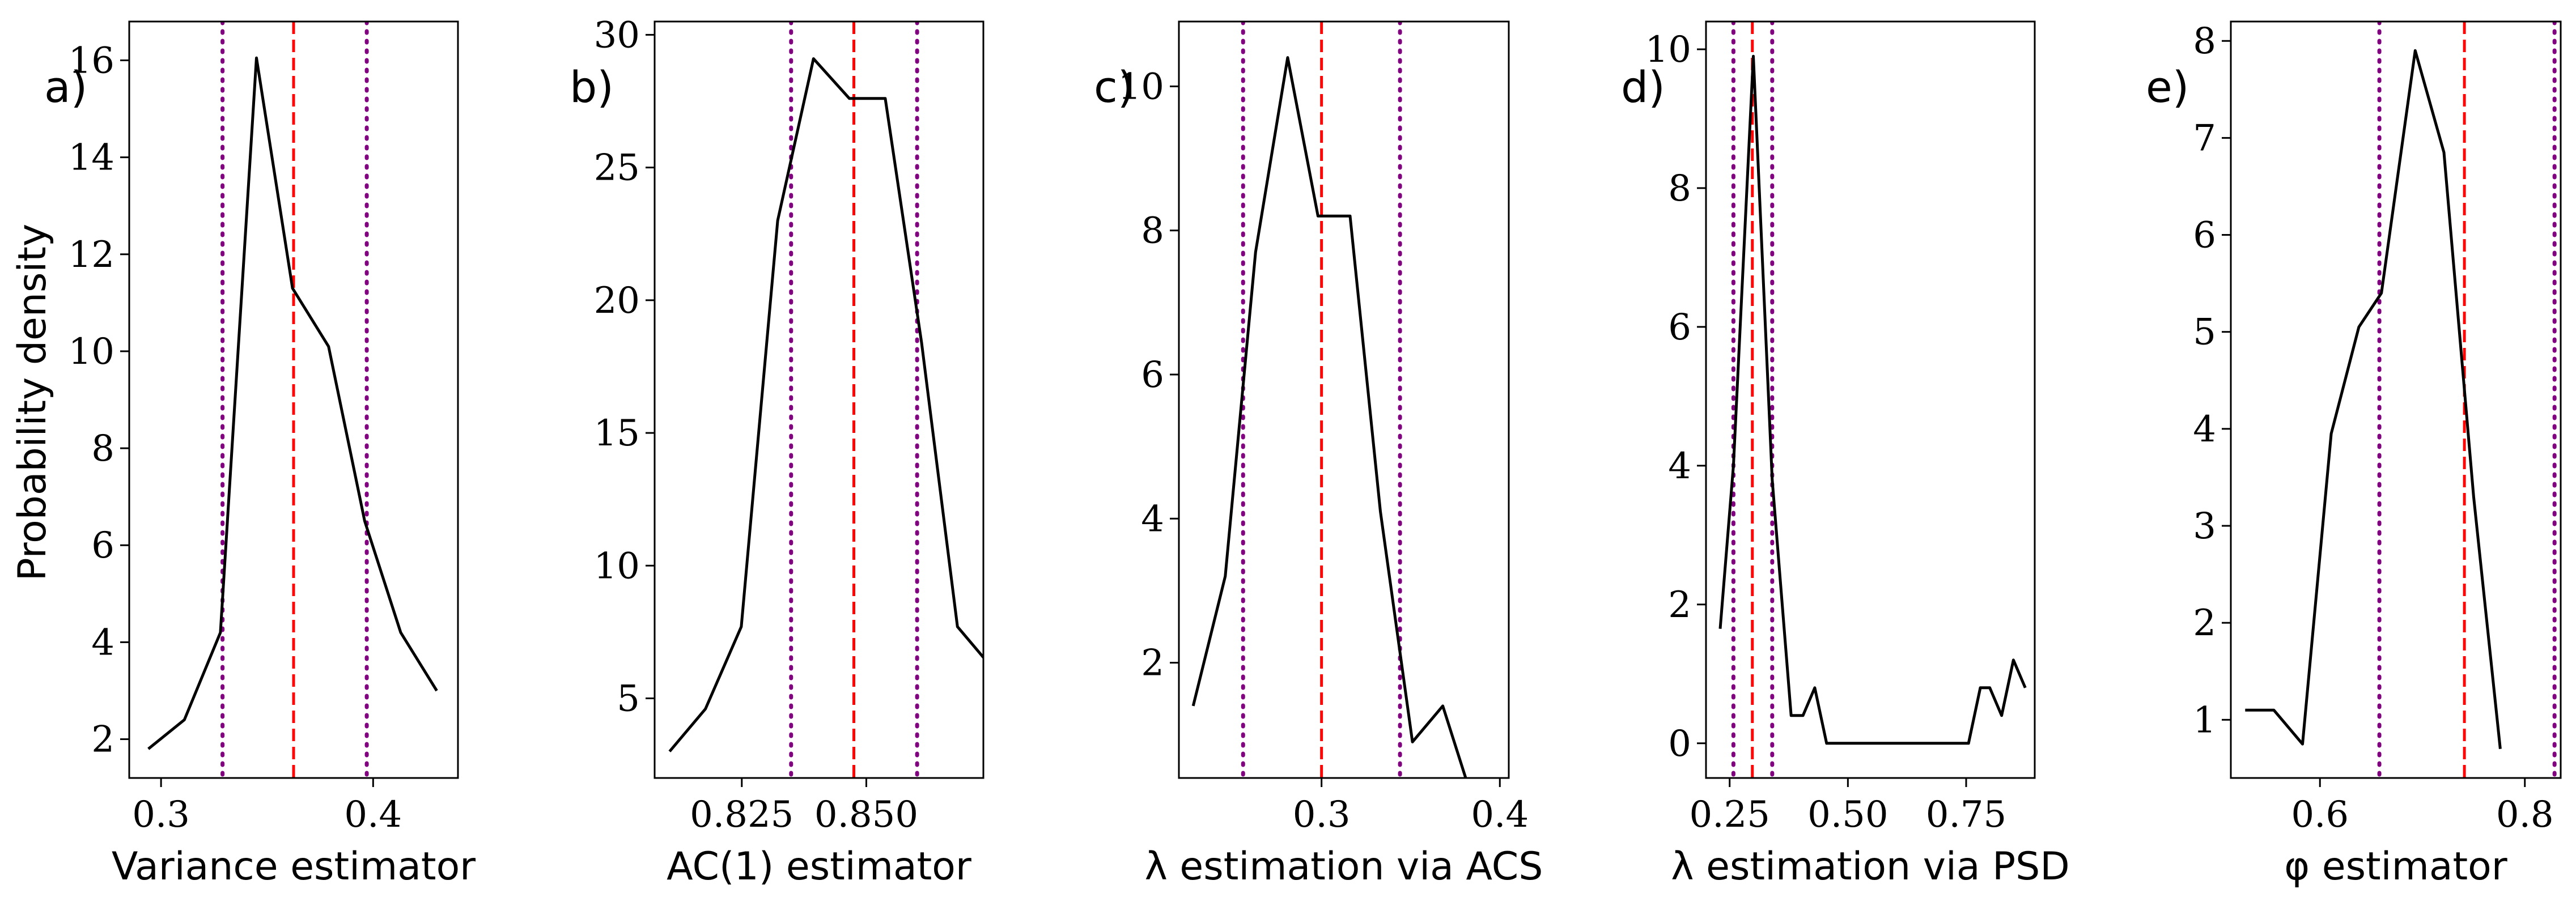 The width and height of the screenshot is (2576, 910). What do you see at coordinates (1870, 866) in the screenshot?
I see `x-axis-title: λ estimation via PSD` at bounding box center [1870, 866].